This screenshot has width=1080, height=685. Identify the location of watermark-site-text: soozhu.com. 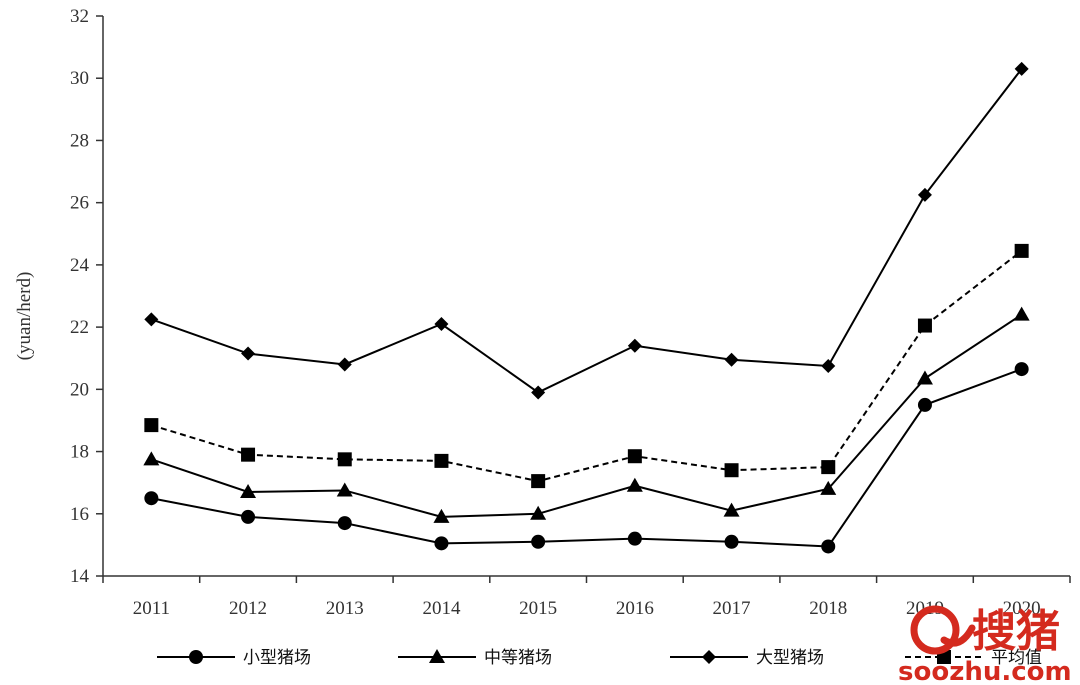
(985, 671).